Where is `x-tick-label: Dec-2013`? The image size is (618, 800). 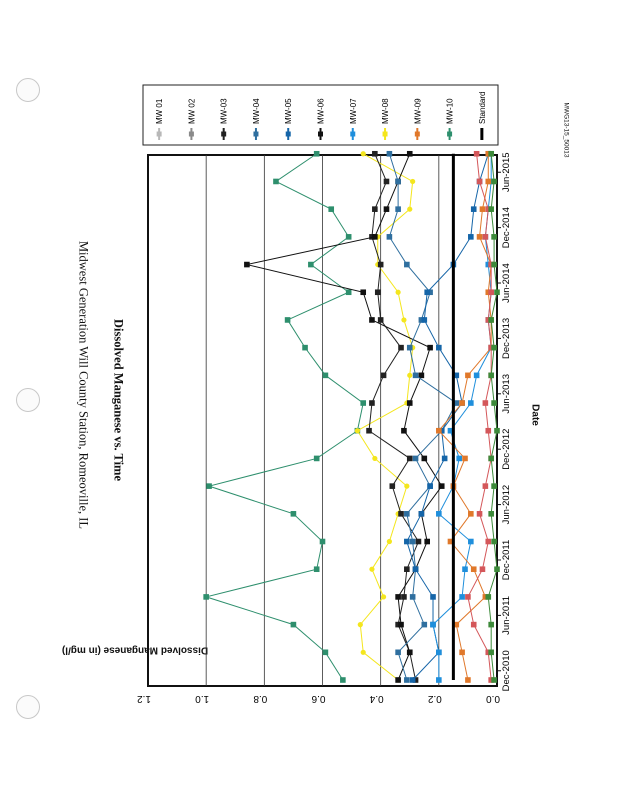
x-tick-label: Dec-2013 is located at coordinates (506, 338).